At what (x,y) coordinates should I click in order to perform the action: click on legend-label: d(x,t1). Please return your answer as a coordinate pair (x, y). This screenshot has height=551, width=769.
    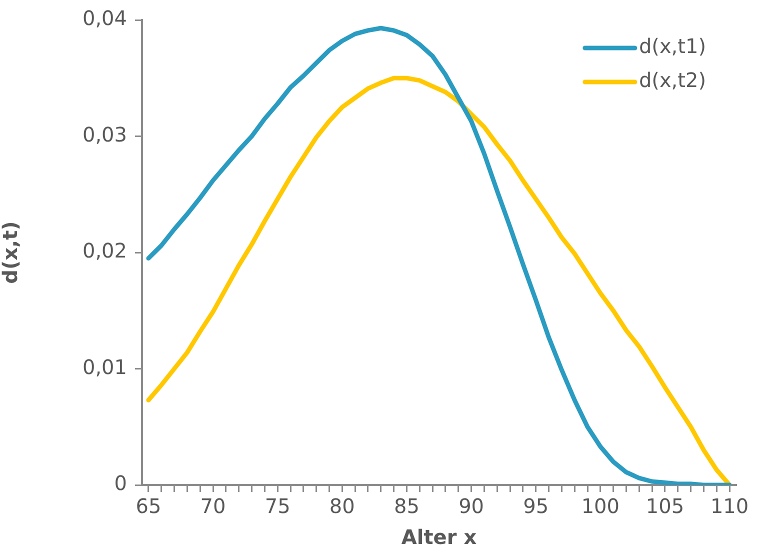
    Looking at the image, I should click on (672, 46).